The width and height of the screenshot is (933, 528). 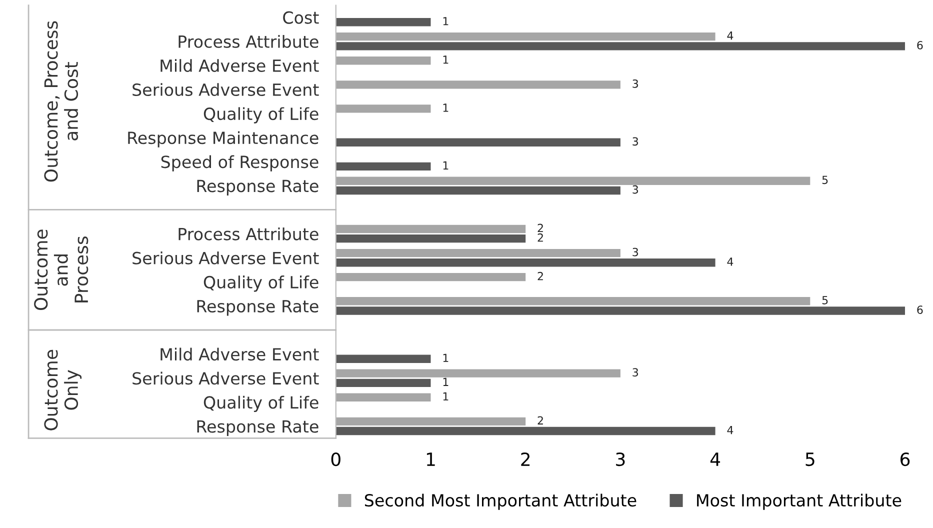 I want to click on text: Outcome and Process, so click(x=61, y=270).